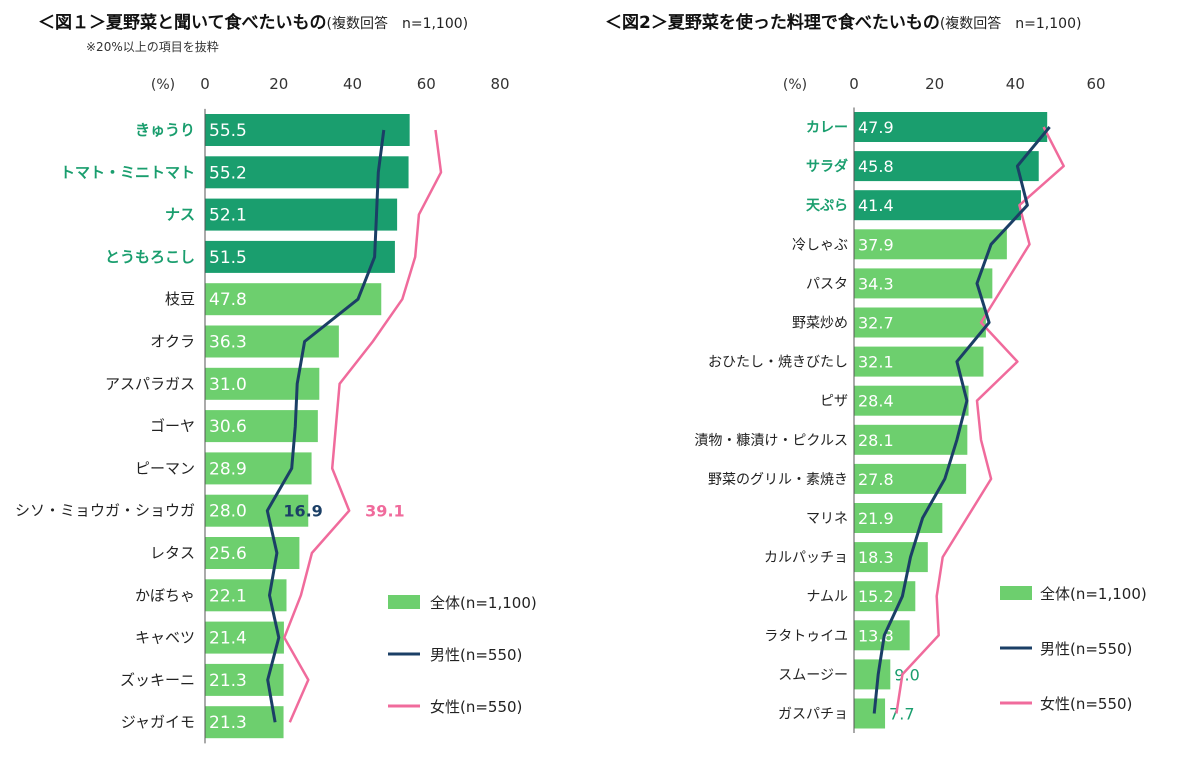 This screenshot has width=1200, height=761. I want to click on chart2-title-main: ＜図2＞夏野菜を使った料理で食べたいもの, so click(772, 23).